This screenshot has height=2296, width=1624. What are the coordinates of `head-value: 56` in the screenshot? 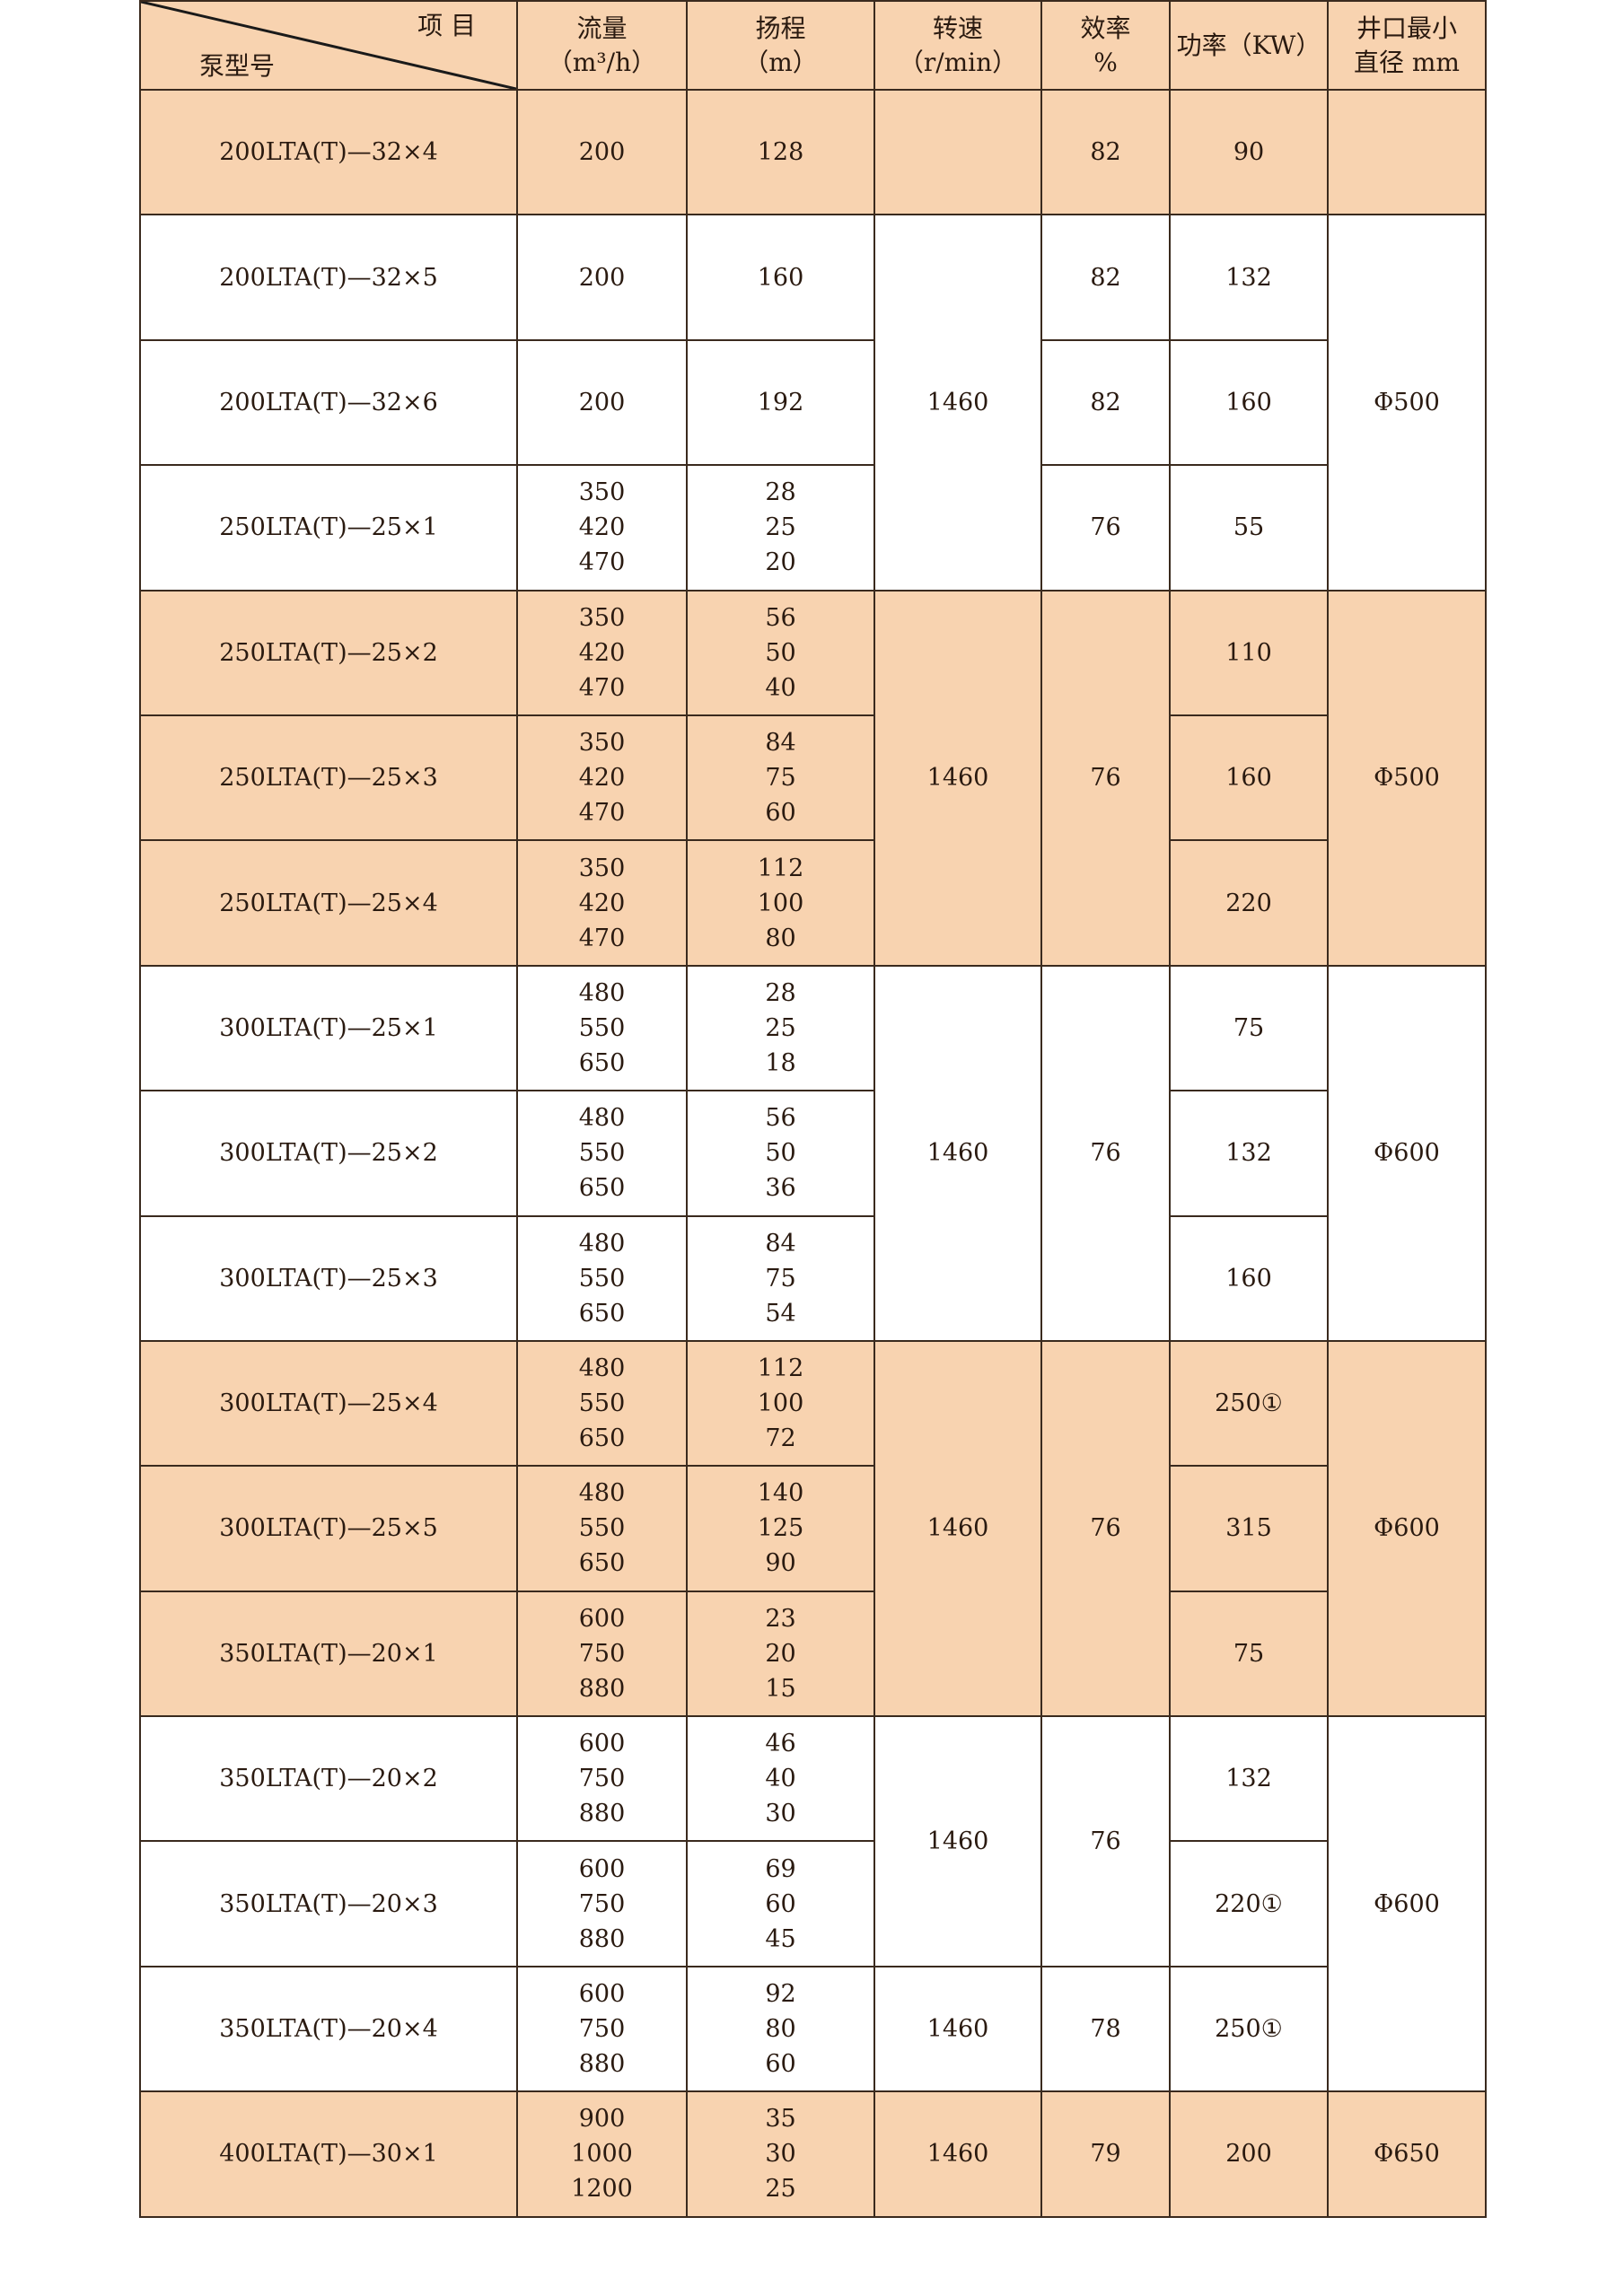 It's located at (780, 1118).